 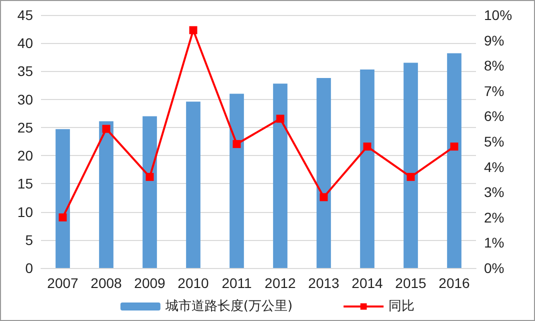 What do you see at coordinates (454, 283) in the screenshot?
I see `x-tick-label: 2016` at bounding box center [454, 283].